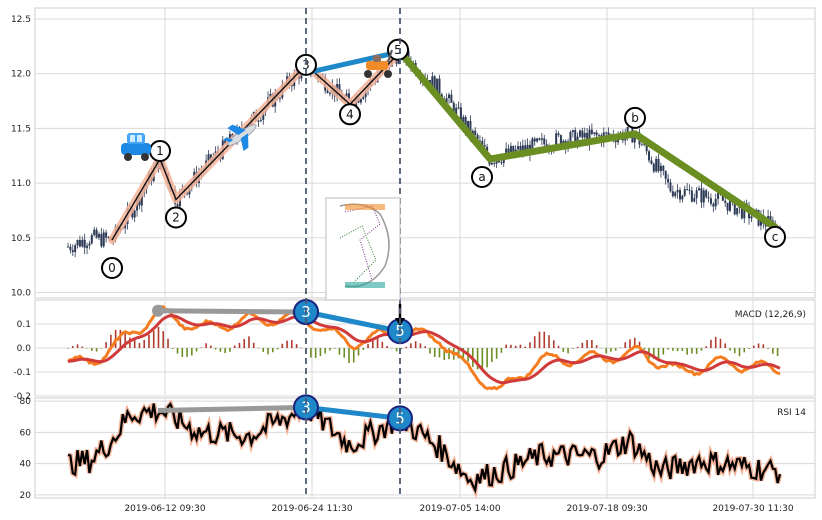  What do you see at coordinates (459, 509) in the screenshot?
I see `x-tick-label: 2019-07-05 14:00` at bounding box center [459, 509].